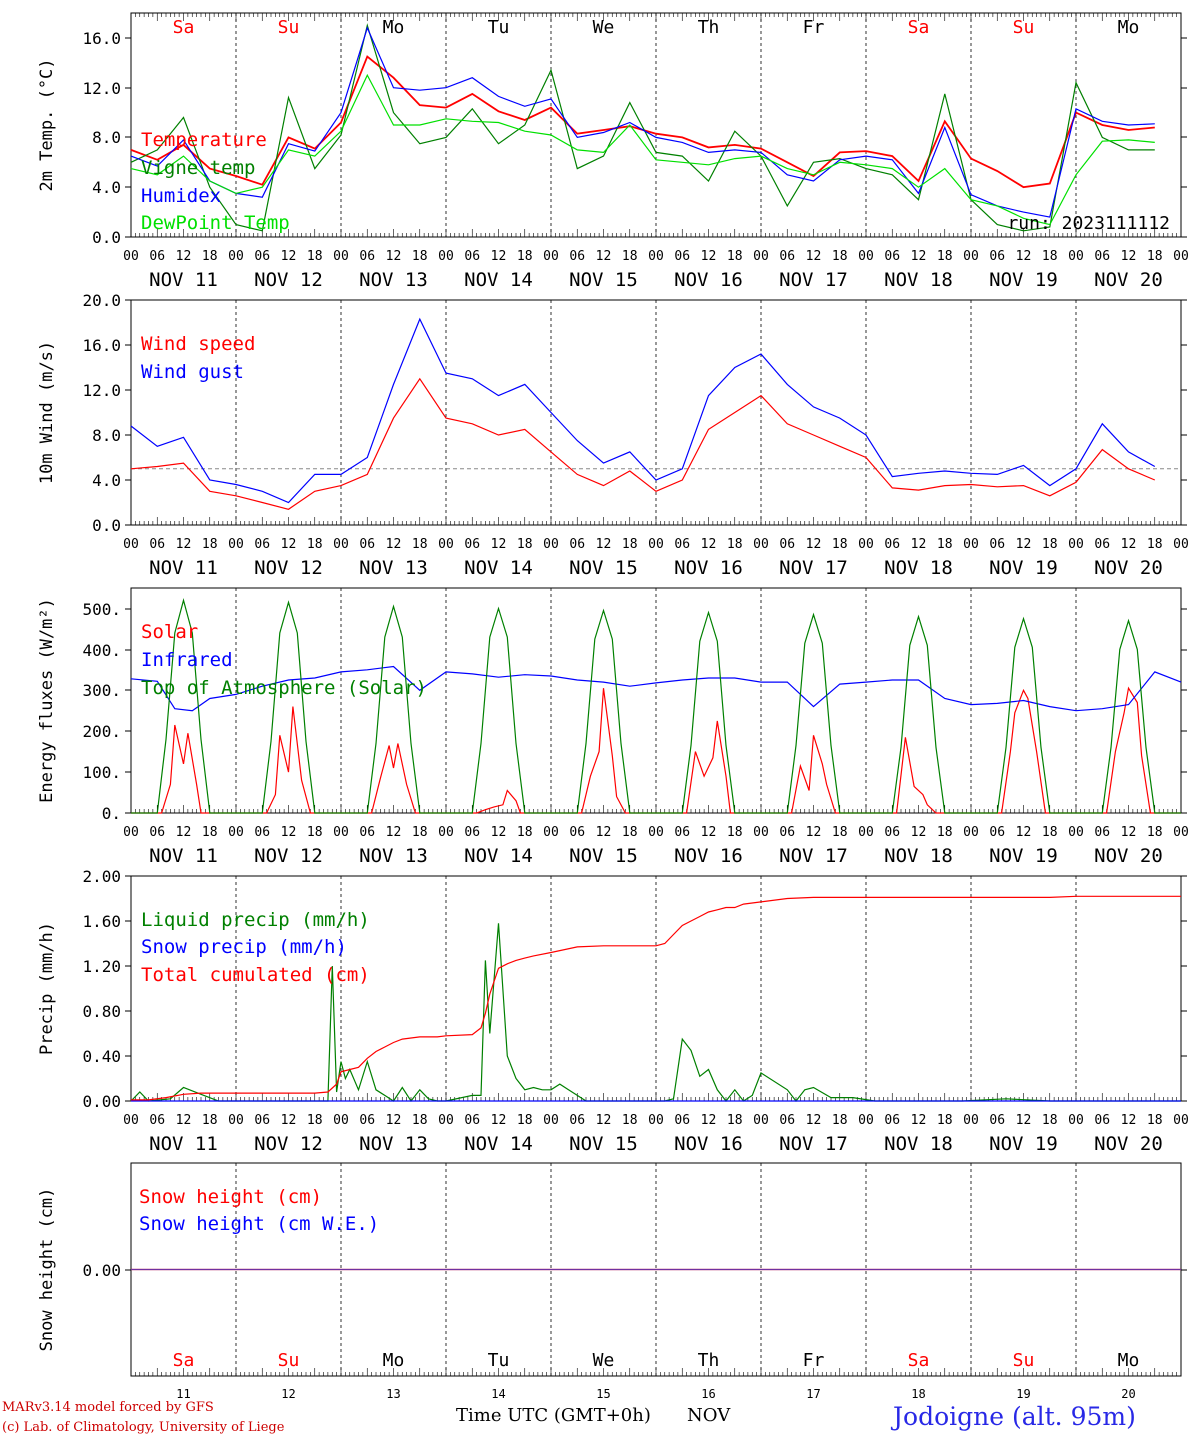  I want to click on date-label: NOV 12, so click(288, 856).